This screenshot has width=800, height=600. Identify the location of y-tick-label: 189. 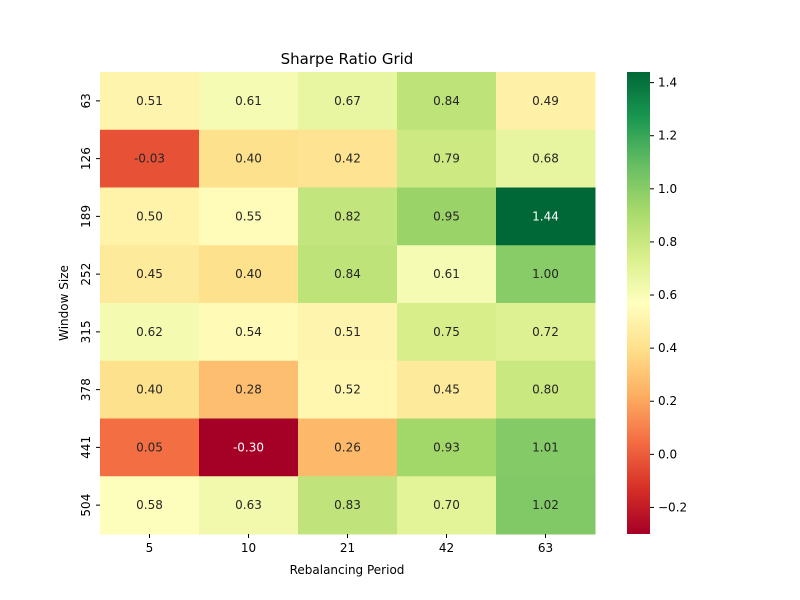
(86, 216).